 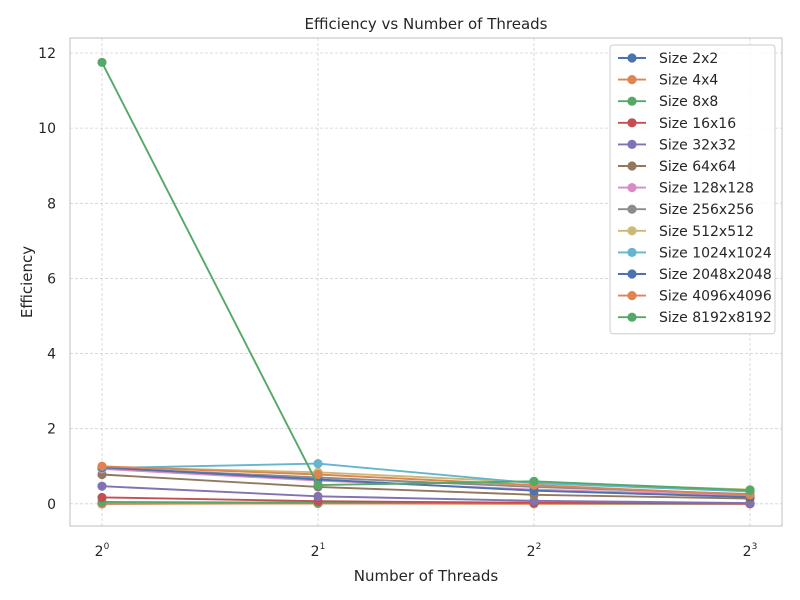 I want to click on legend-entry: Size 4096x4096, so click(x=695, y=297).